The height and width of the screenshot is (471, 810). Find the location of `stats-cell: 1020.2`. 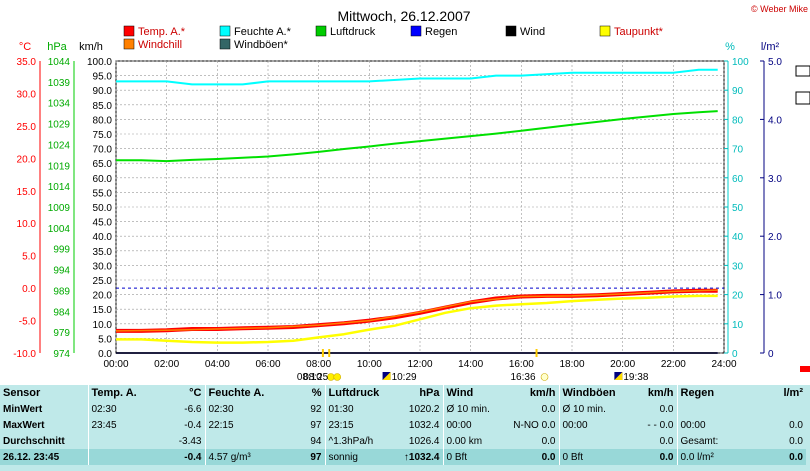

stats-cell: 1020.2 is located at coordinates (424, 409).